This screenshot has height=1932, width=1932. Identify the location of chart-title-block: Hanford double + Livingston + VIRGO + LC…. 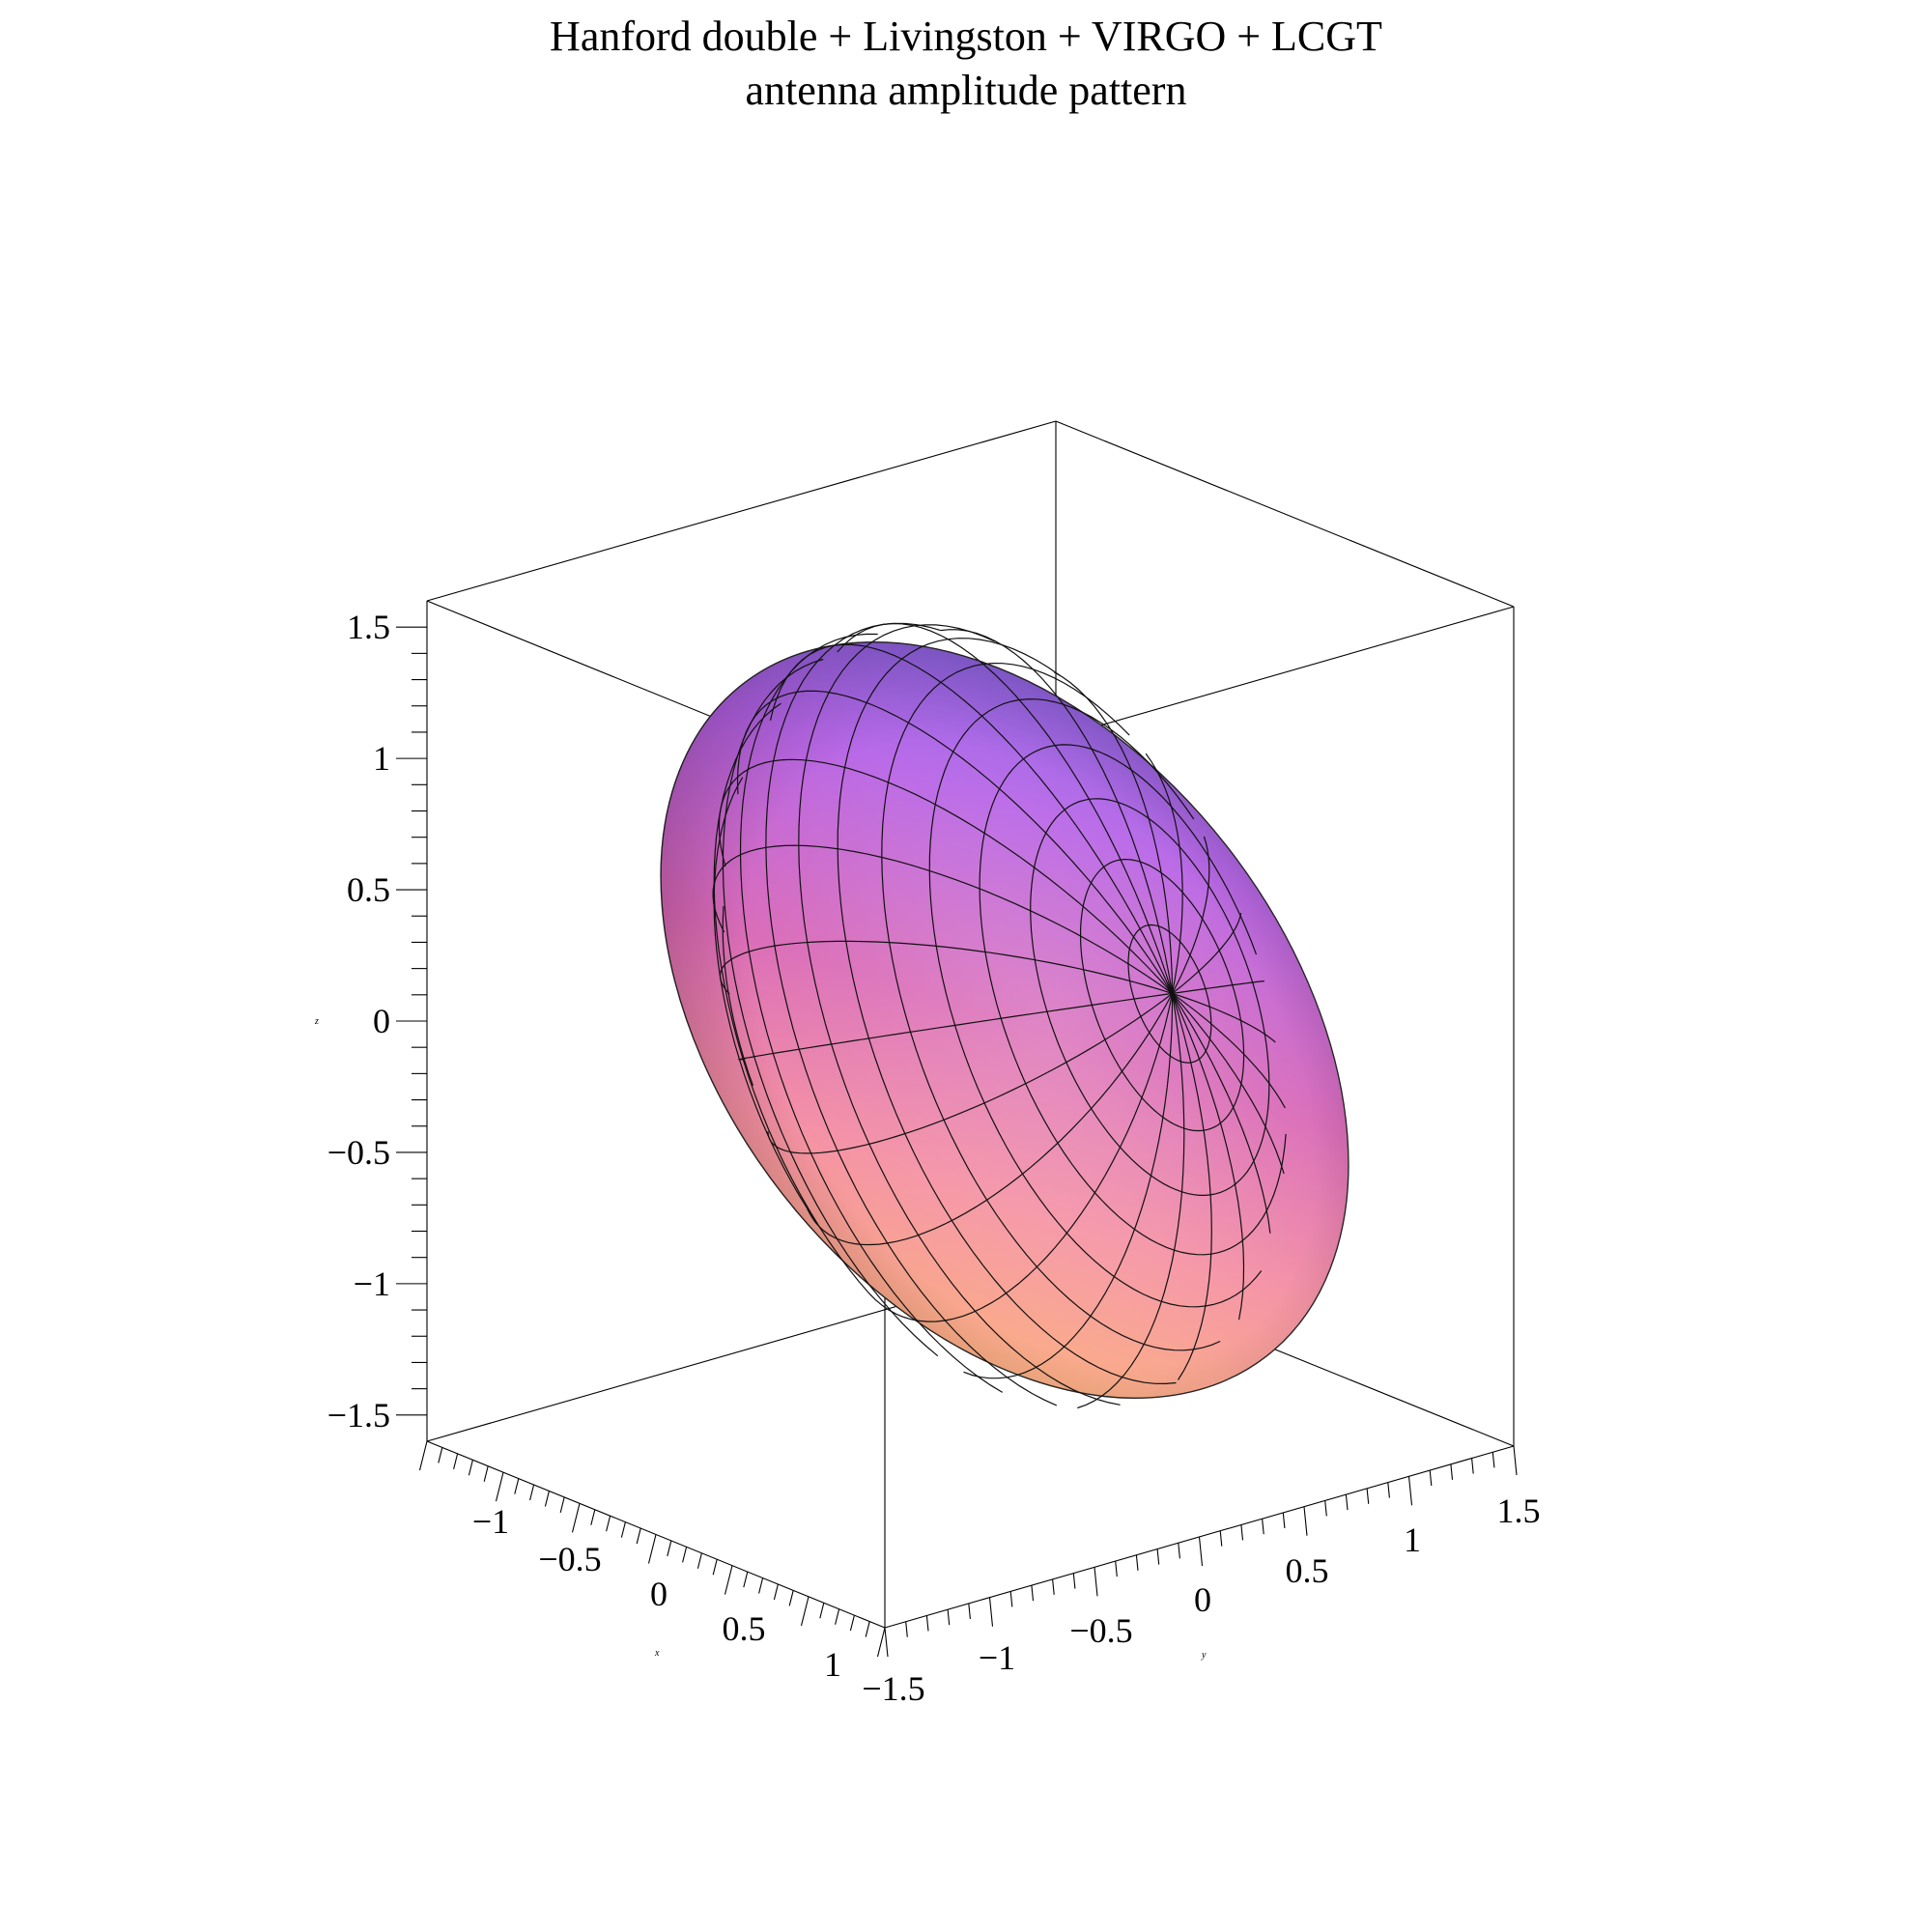
(966, 59).